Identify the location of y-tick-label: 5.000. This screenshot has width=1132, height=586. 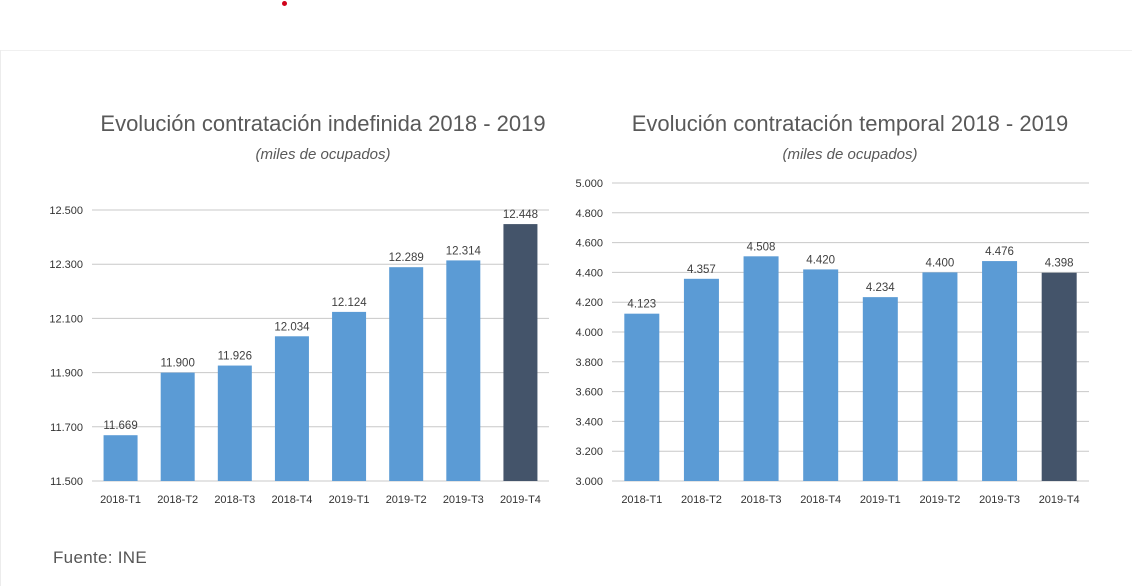
(589, 184).